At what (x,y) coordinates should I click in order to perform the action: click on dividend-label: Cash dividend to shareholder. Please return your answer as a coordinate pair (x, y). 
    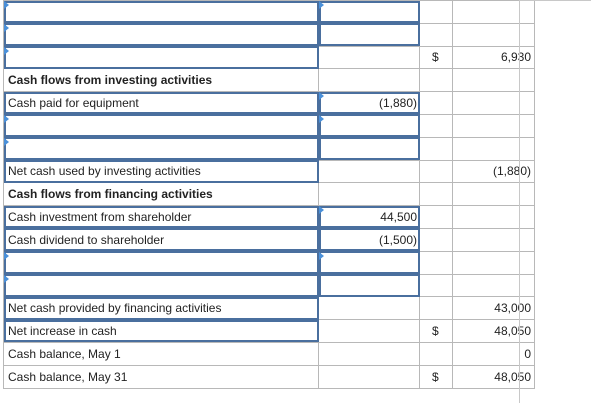
    Looking at the image, I should click on (161, 239).